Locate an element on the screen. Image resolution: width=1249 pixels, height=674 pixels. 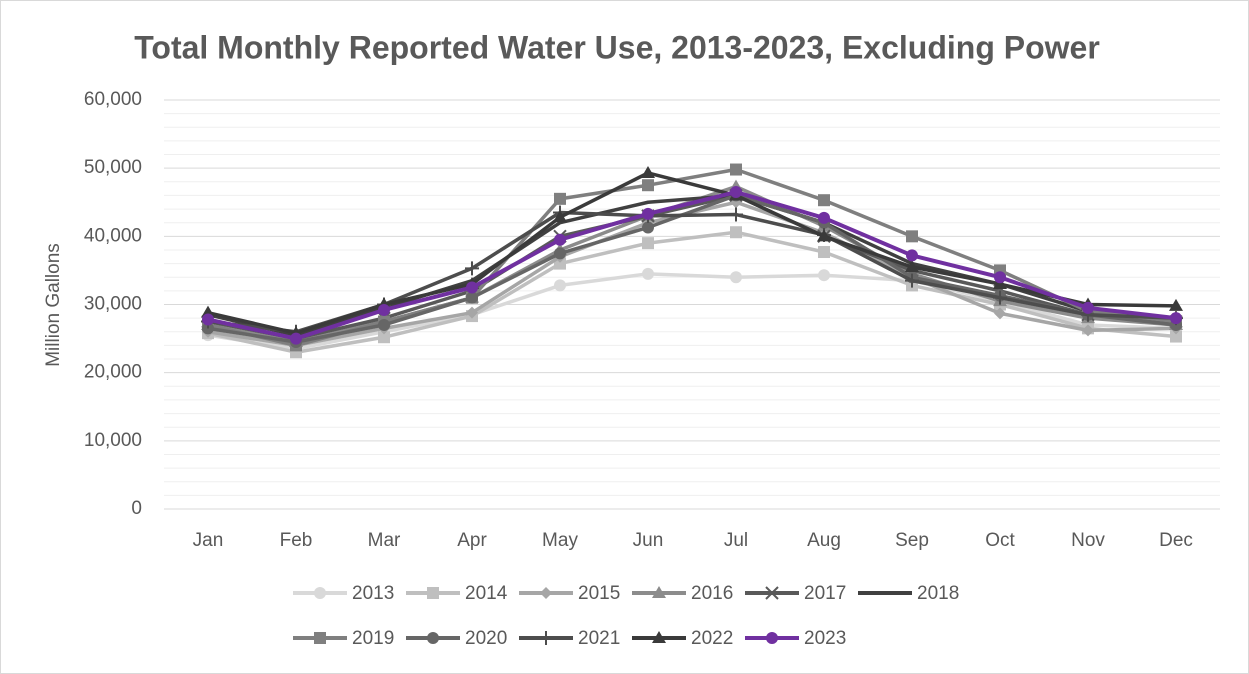
x-tick-label: Mar is located at coordinates (384, 540).